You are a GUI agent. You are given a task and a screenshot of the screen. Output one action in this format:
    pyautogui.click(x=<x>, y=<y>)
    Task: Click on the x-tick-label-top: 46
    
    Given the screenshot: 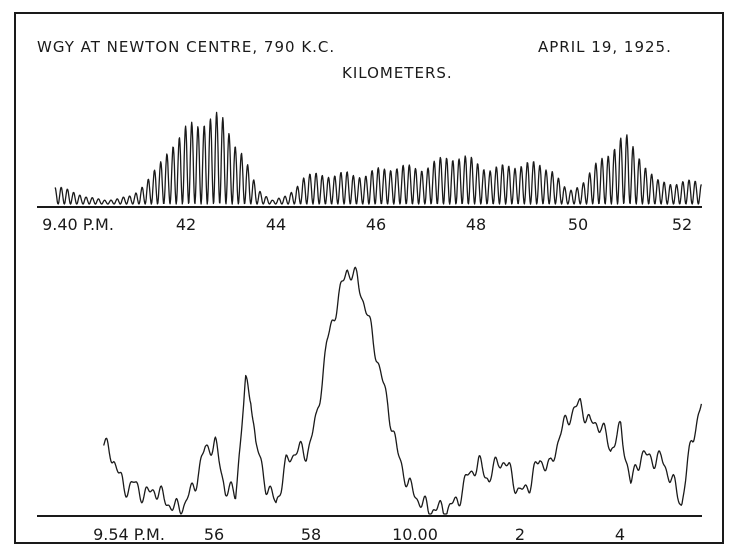 What is the action you would take?
    pyautogui.click(x=376, y=224)
    